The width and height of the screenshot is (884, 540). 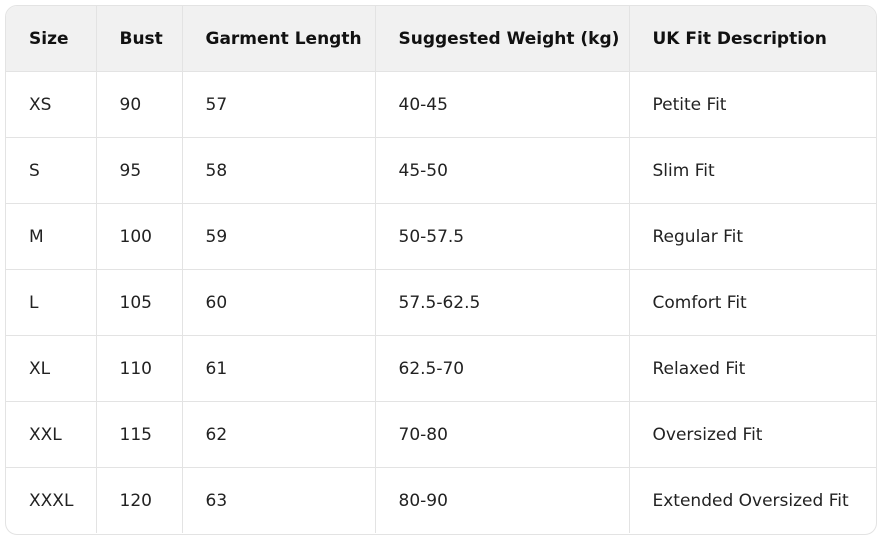 What do you see at coordinates (51, 368) in the screenshot?
I see `table-cell: XL` at bounding box center [51, 368].